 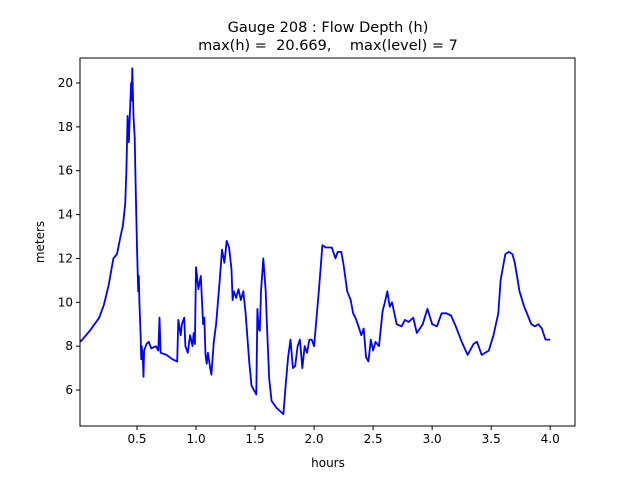 What do you see at coordinates (65, 127) in the screenshot?
I see `y-tick-label: 18` at bounding box center [65, 127].